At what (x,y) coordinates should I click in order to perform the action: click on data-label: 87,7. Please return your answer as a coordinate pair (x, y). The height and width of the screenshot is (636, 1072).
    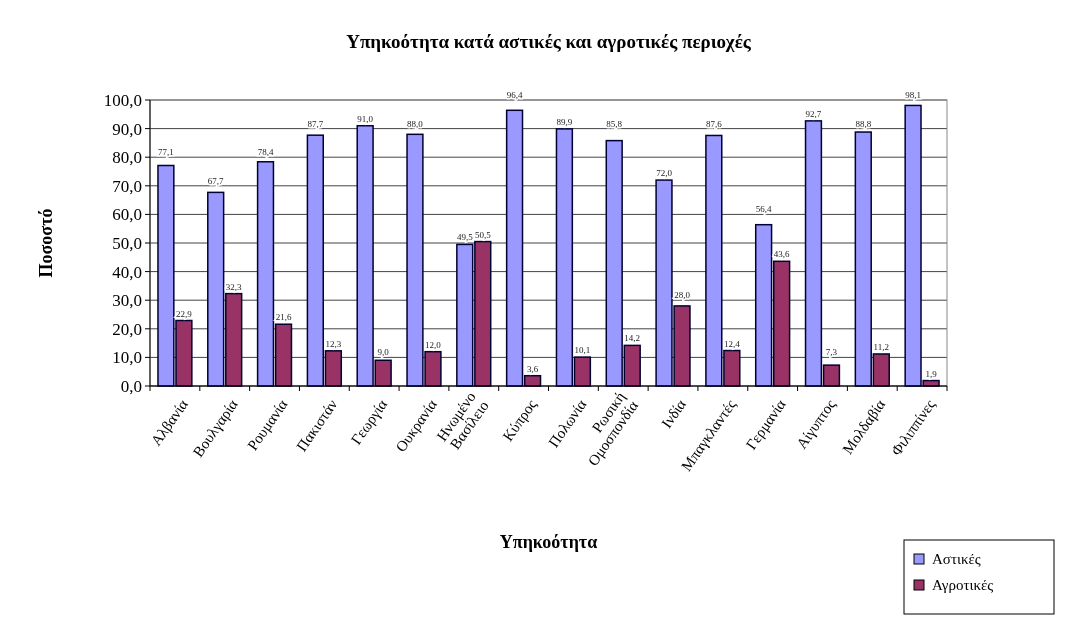
    Looking at the image, I should click on (315, 123).